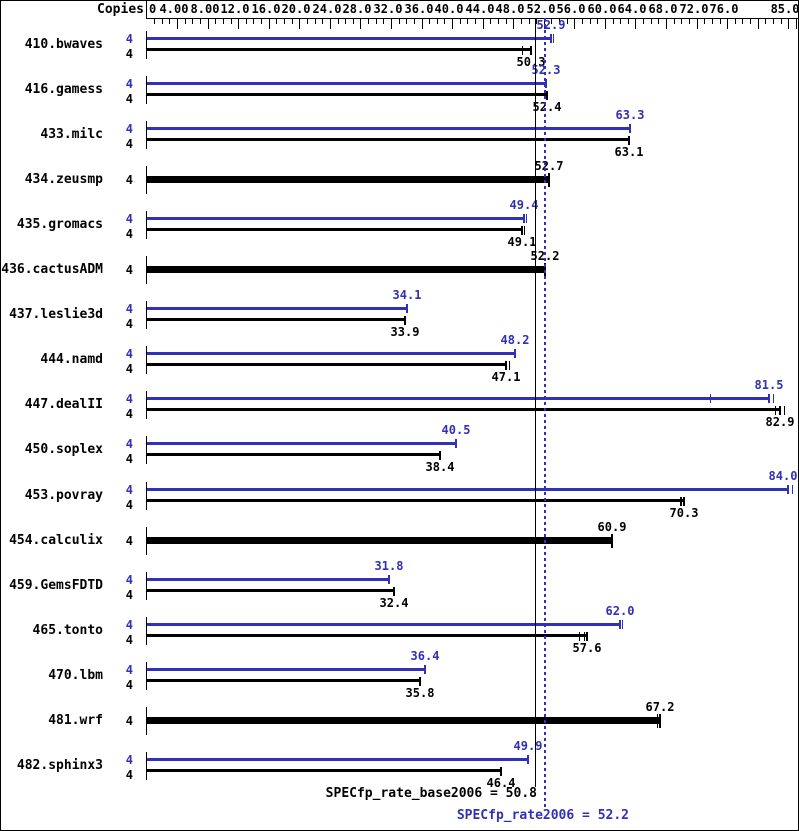 This screenshot has height=831, width=799. What do you see at coordinates (472, 18) in the screenshot?
I see `axis-baseline` at bounding box center [472, 18].